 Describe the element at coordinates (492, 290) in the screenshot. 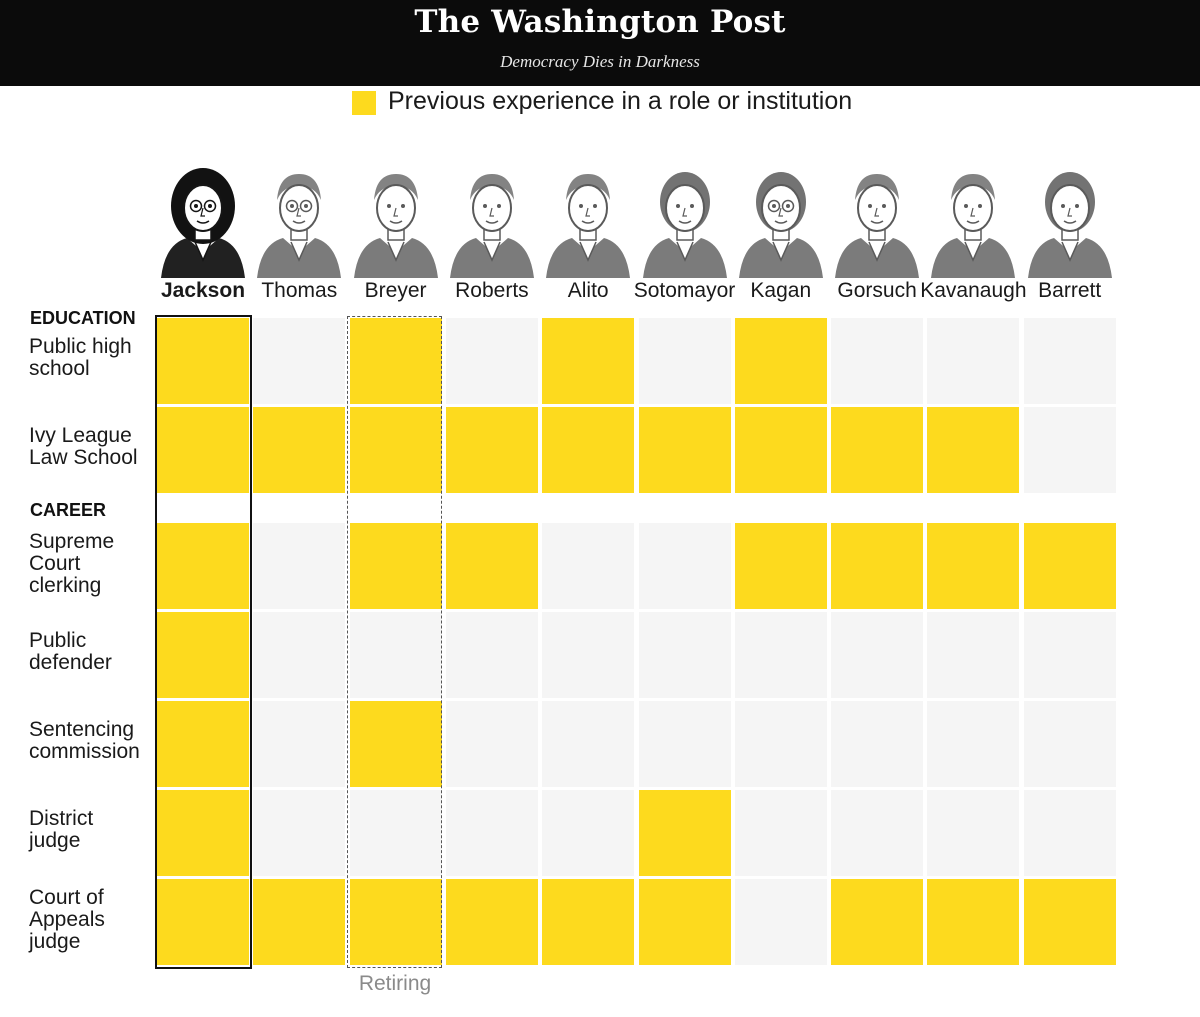

I see `justice-name: Roberts` at that location.